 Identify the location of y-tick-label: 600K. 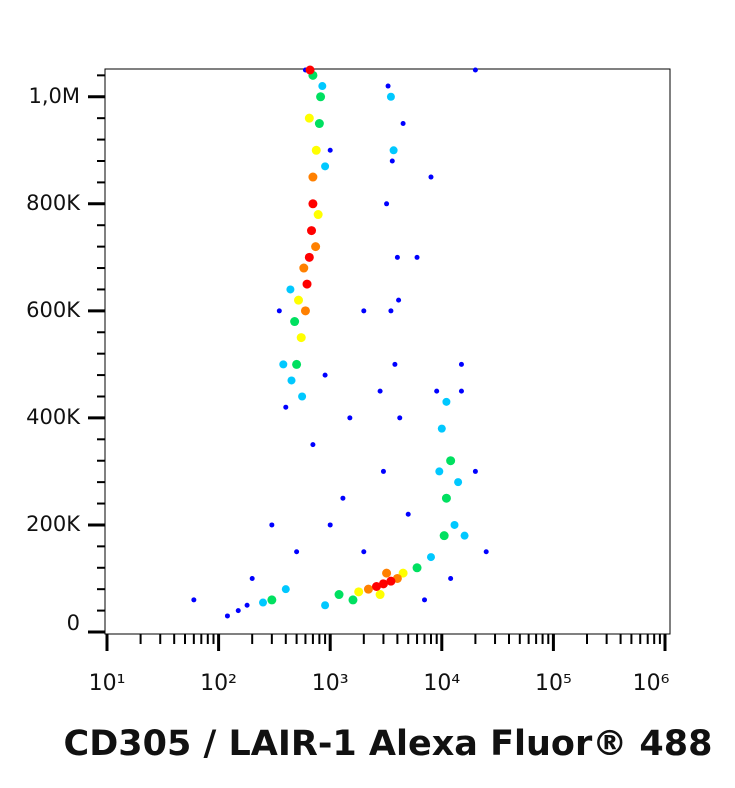
(53, 310).